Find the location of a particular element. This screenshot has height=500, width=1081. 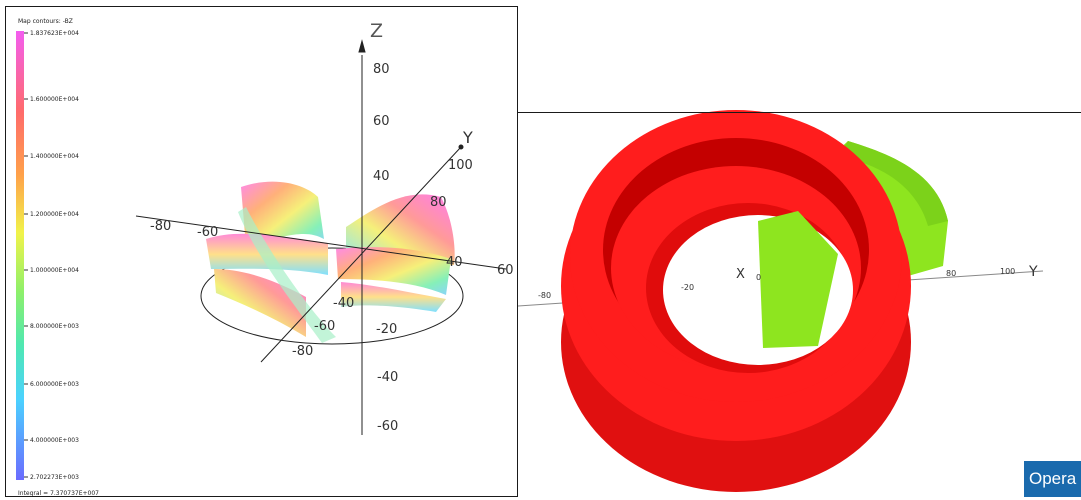

y-axis-label: Y is located at coordinates (467, 137).